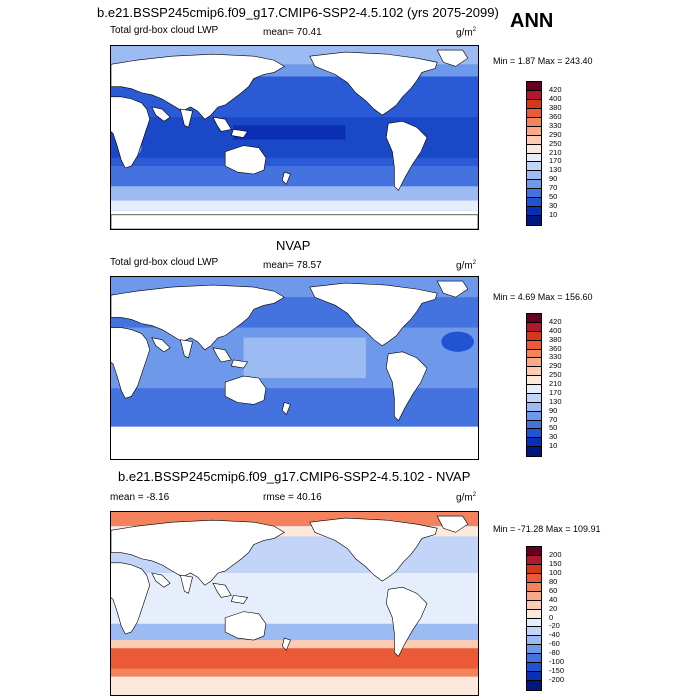 The image size is (700, 700). What do you see at coordinates (547, 529) in the screenshot?
I see `panel-3-min-max: Min = -71.28 Max = 109.91` at bounding box center [547, 529].